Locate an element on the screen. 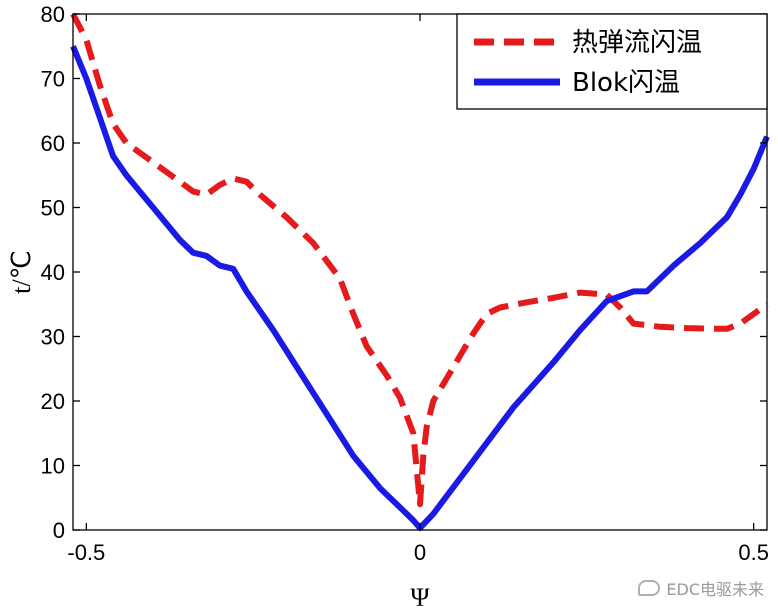 This screenshot has width=778, height=614. y-axis-label: t/℃ is located at coordinates (21, 272).